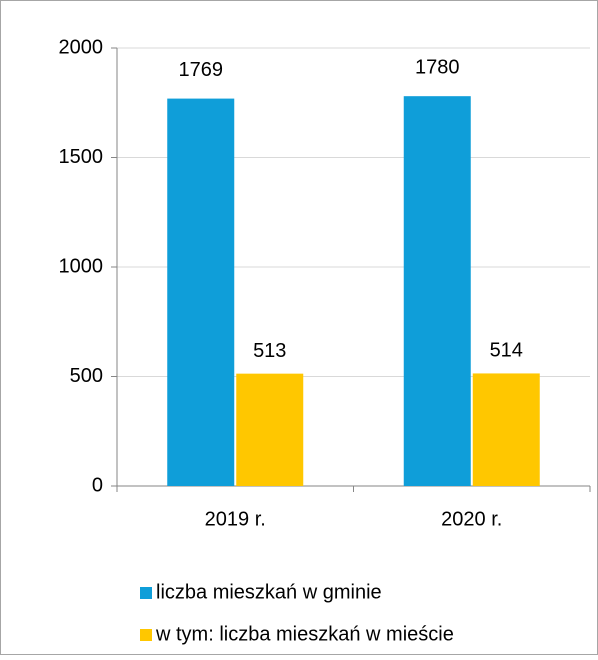 The height and width of the screenshot is (660, 598). Describe the element at coordinates (235, 519) in the screenshot. I see `x-tick-label: 2019 r.` at that location.